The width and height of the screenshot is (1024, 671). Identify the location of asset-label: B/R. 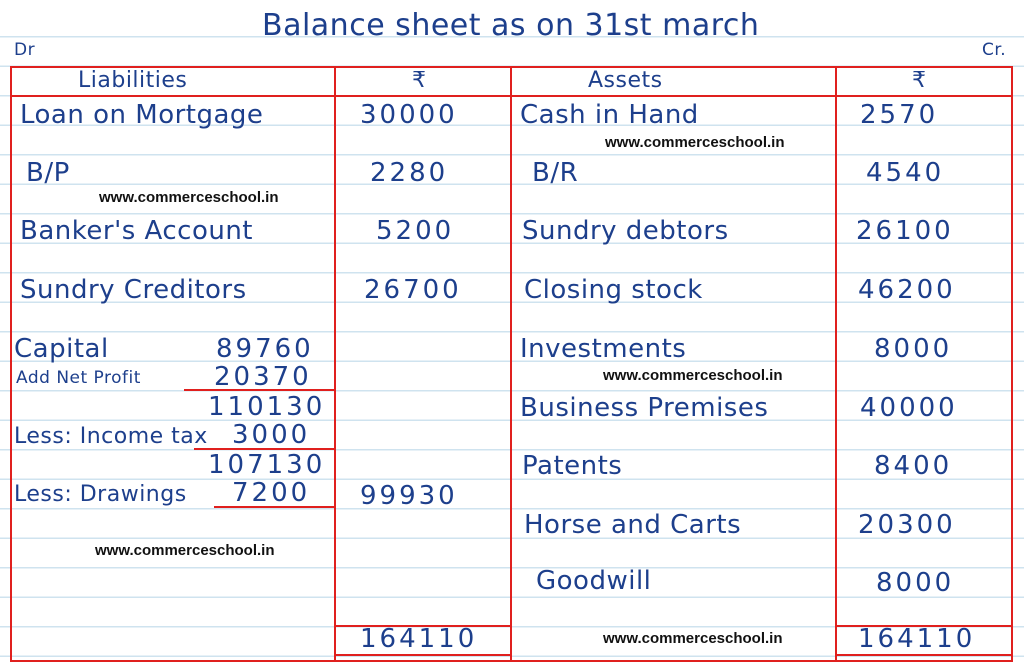
(555, 173).